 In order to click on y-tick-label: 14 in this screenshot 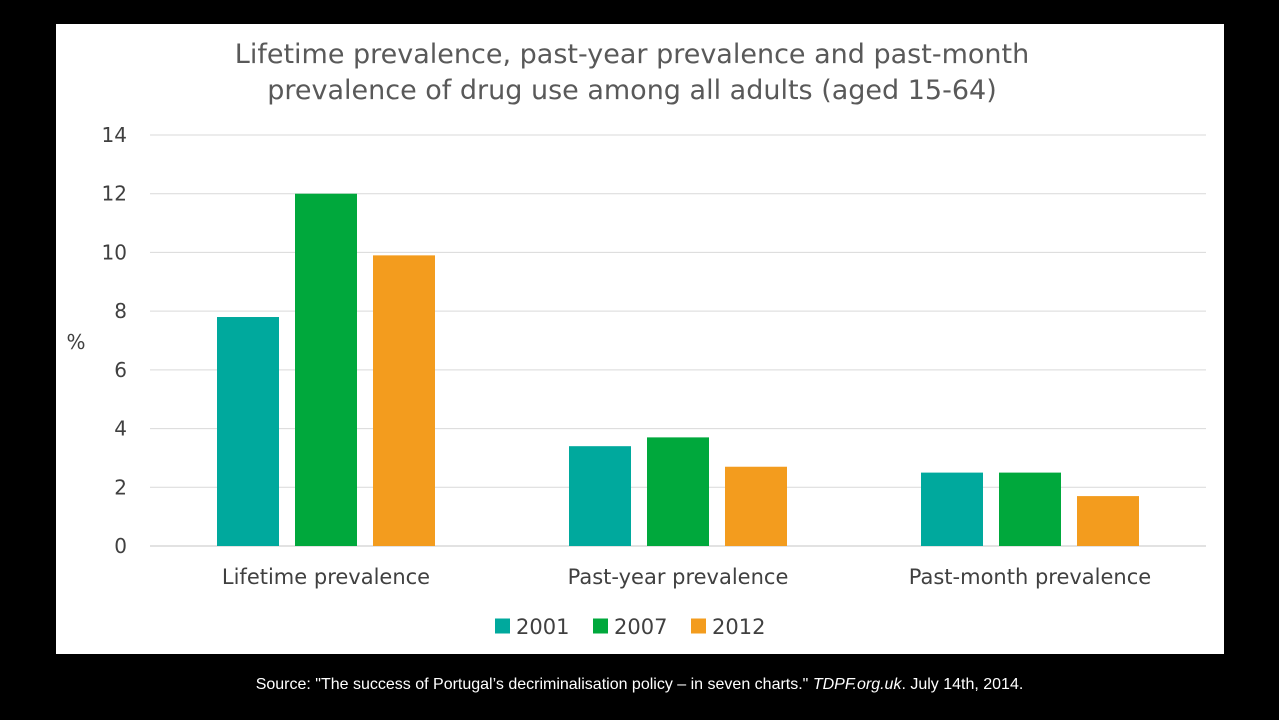, I will do `click(114, 135)`.